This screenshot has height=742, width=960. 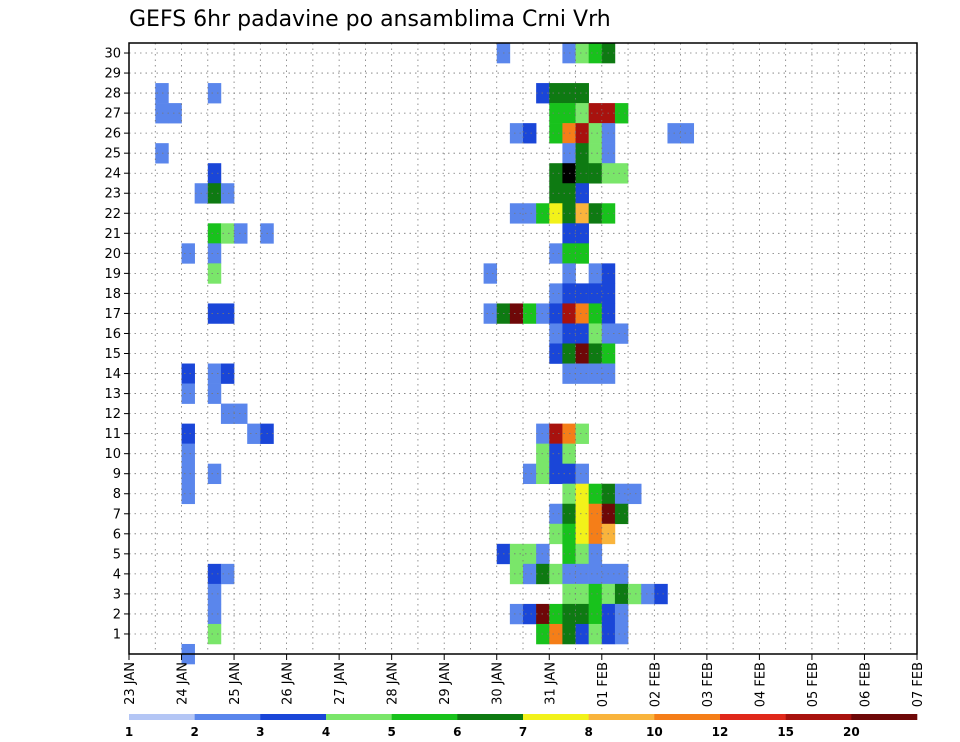 What do you see at coordinates (112, 294) in the screenshot?
I see `y-tick-label: 18` at bounding box center [112, 294].